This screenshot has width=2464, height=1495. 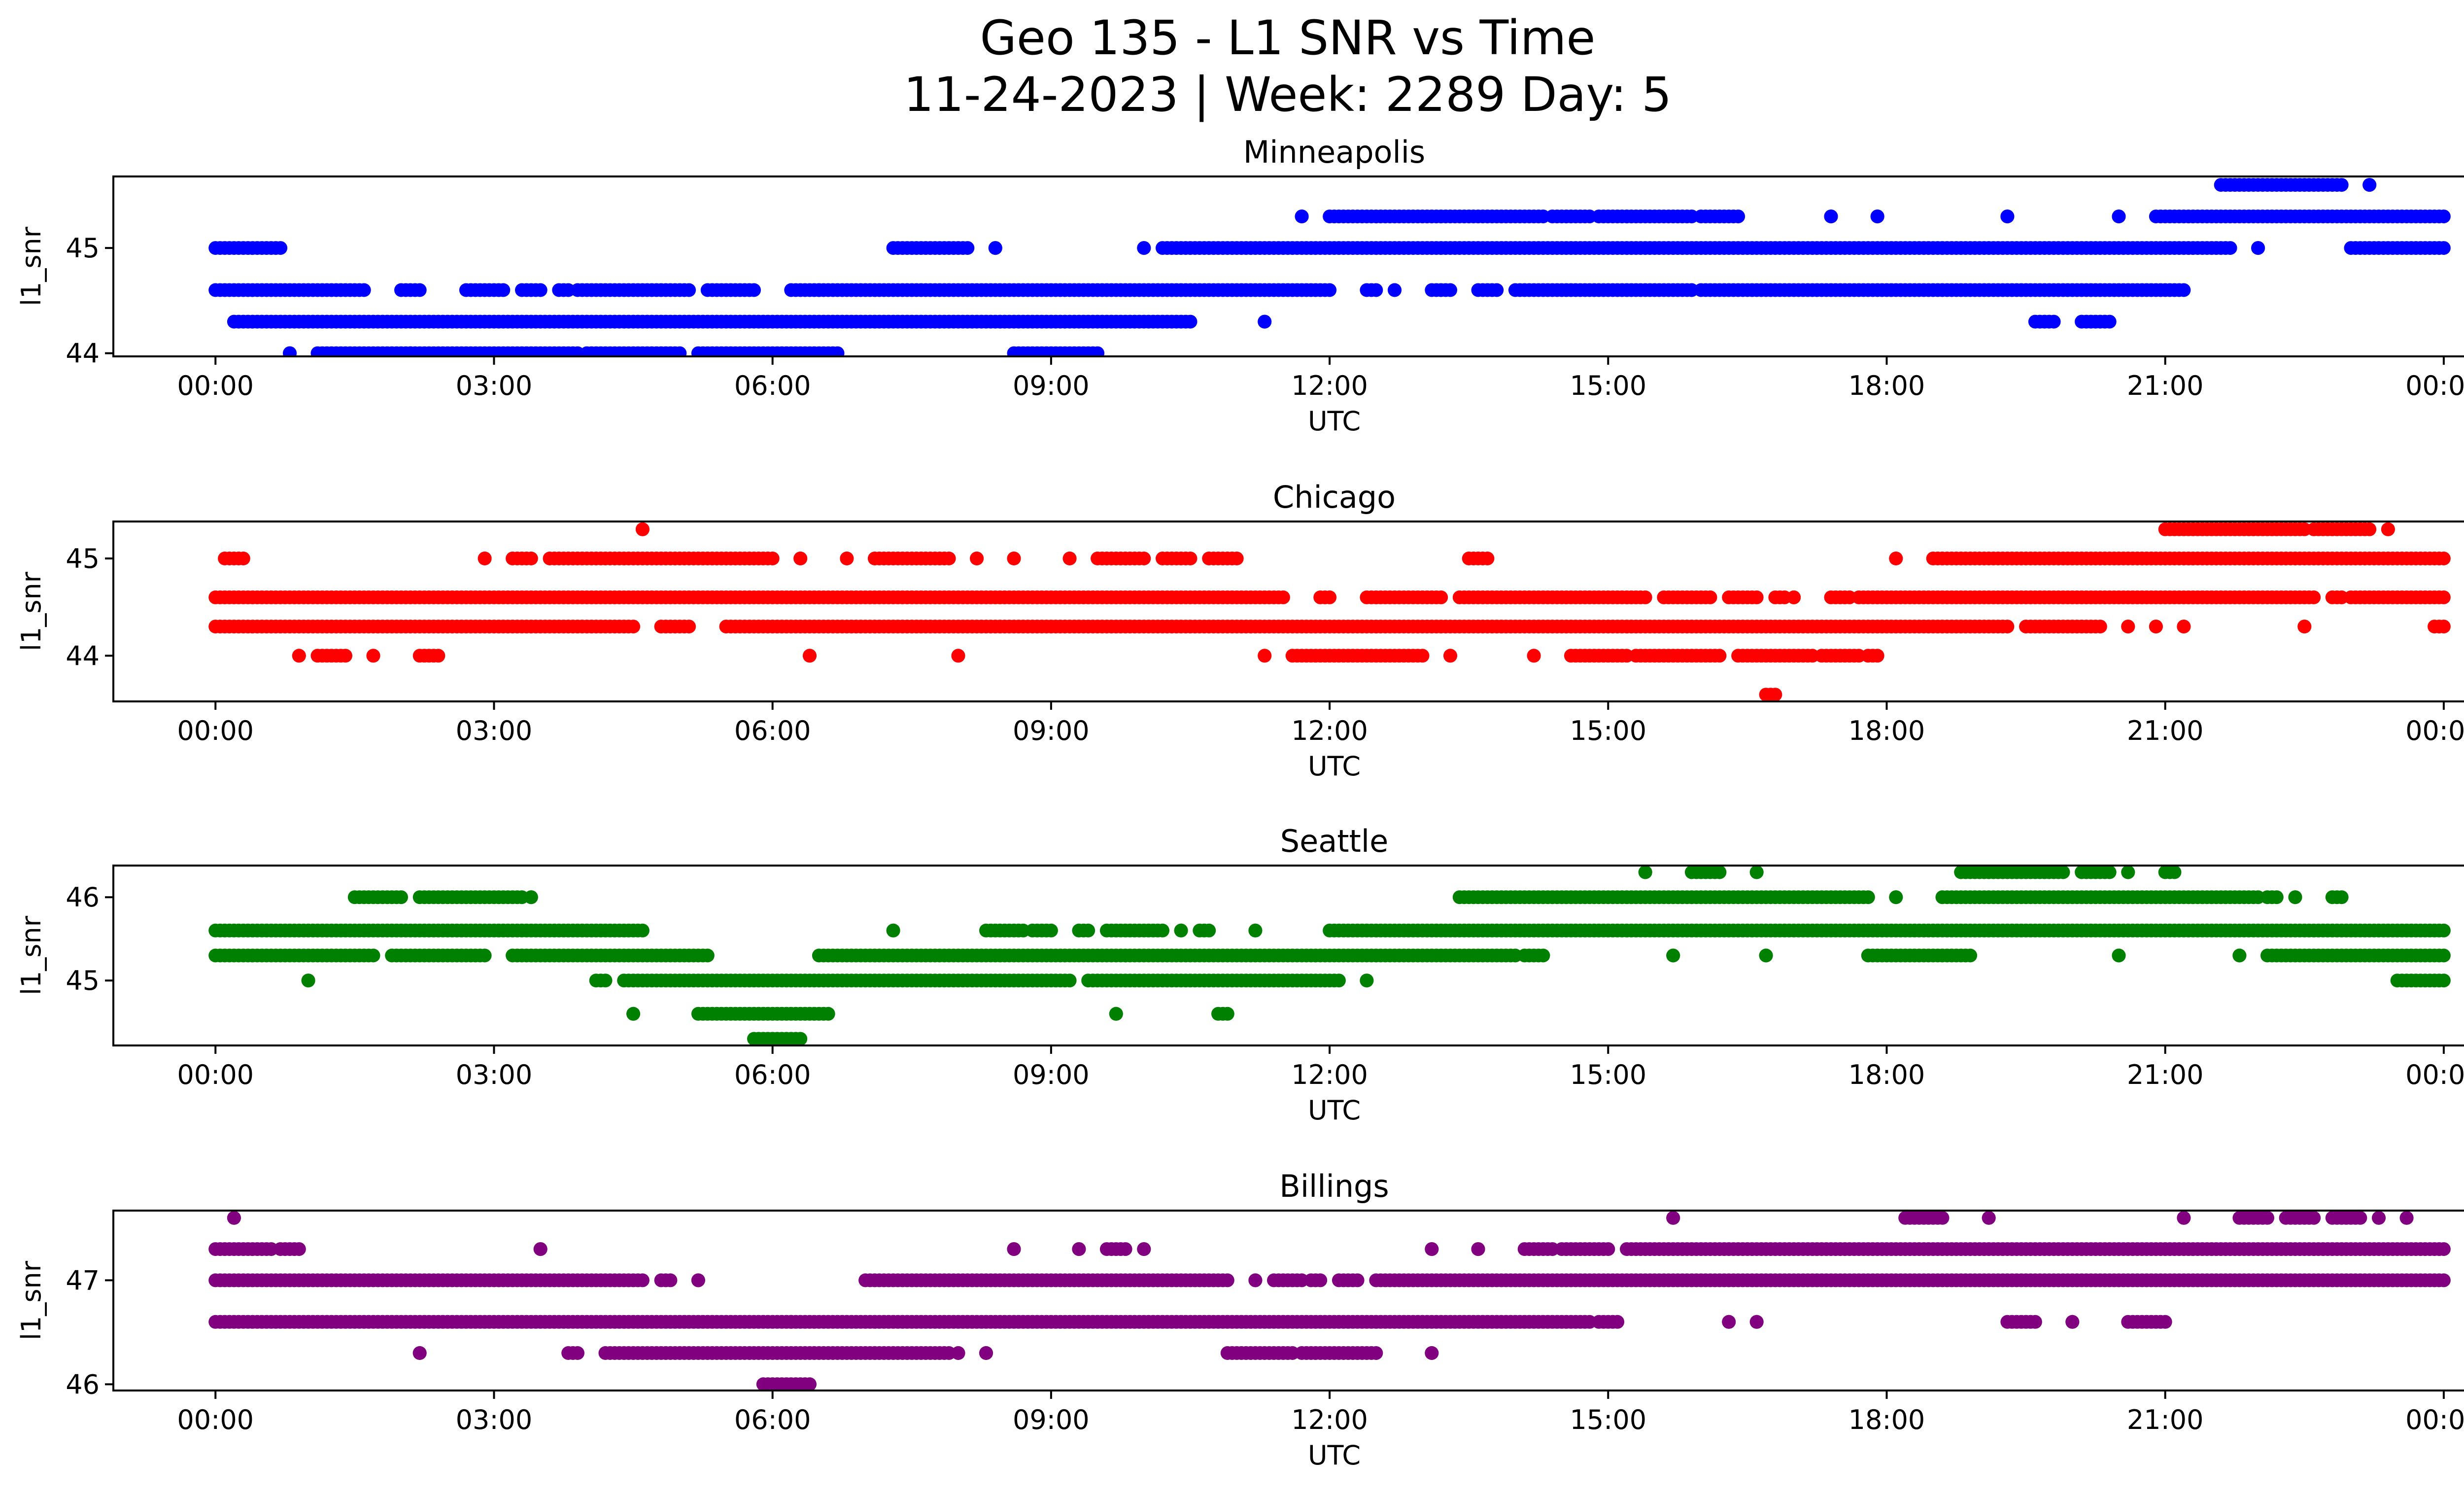 I want to click on axes-frame, so click(x=1288, y=266).